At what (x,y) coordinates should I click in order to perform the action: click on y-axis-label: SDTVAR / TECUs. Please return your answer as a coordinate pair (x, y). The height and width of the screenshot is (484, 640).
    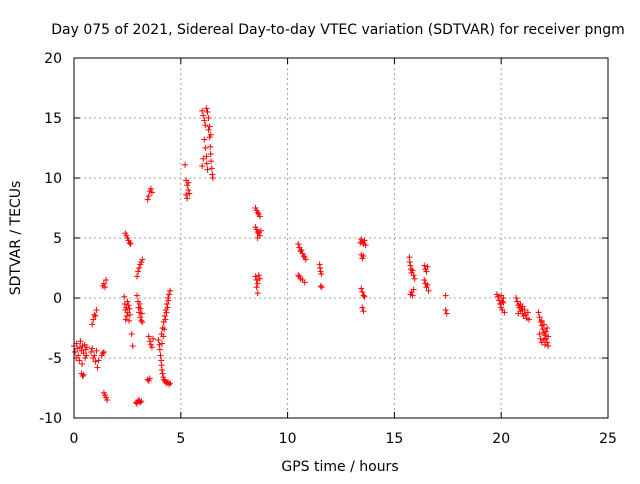
    Looking at the image, I should click on (16, 238).